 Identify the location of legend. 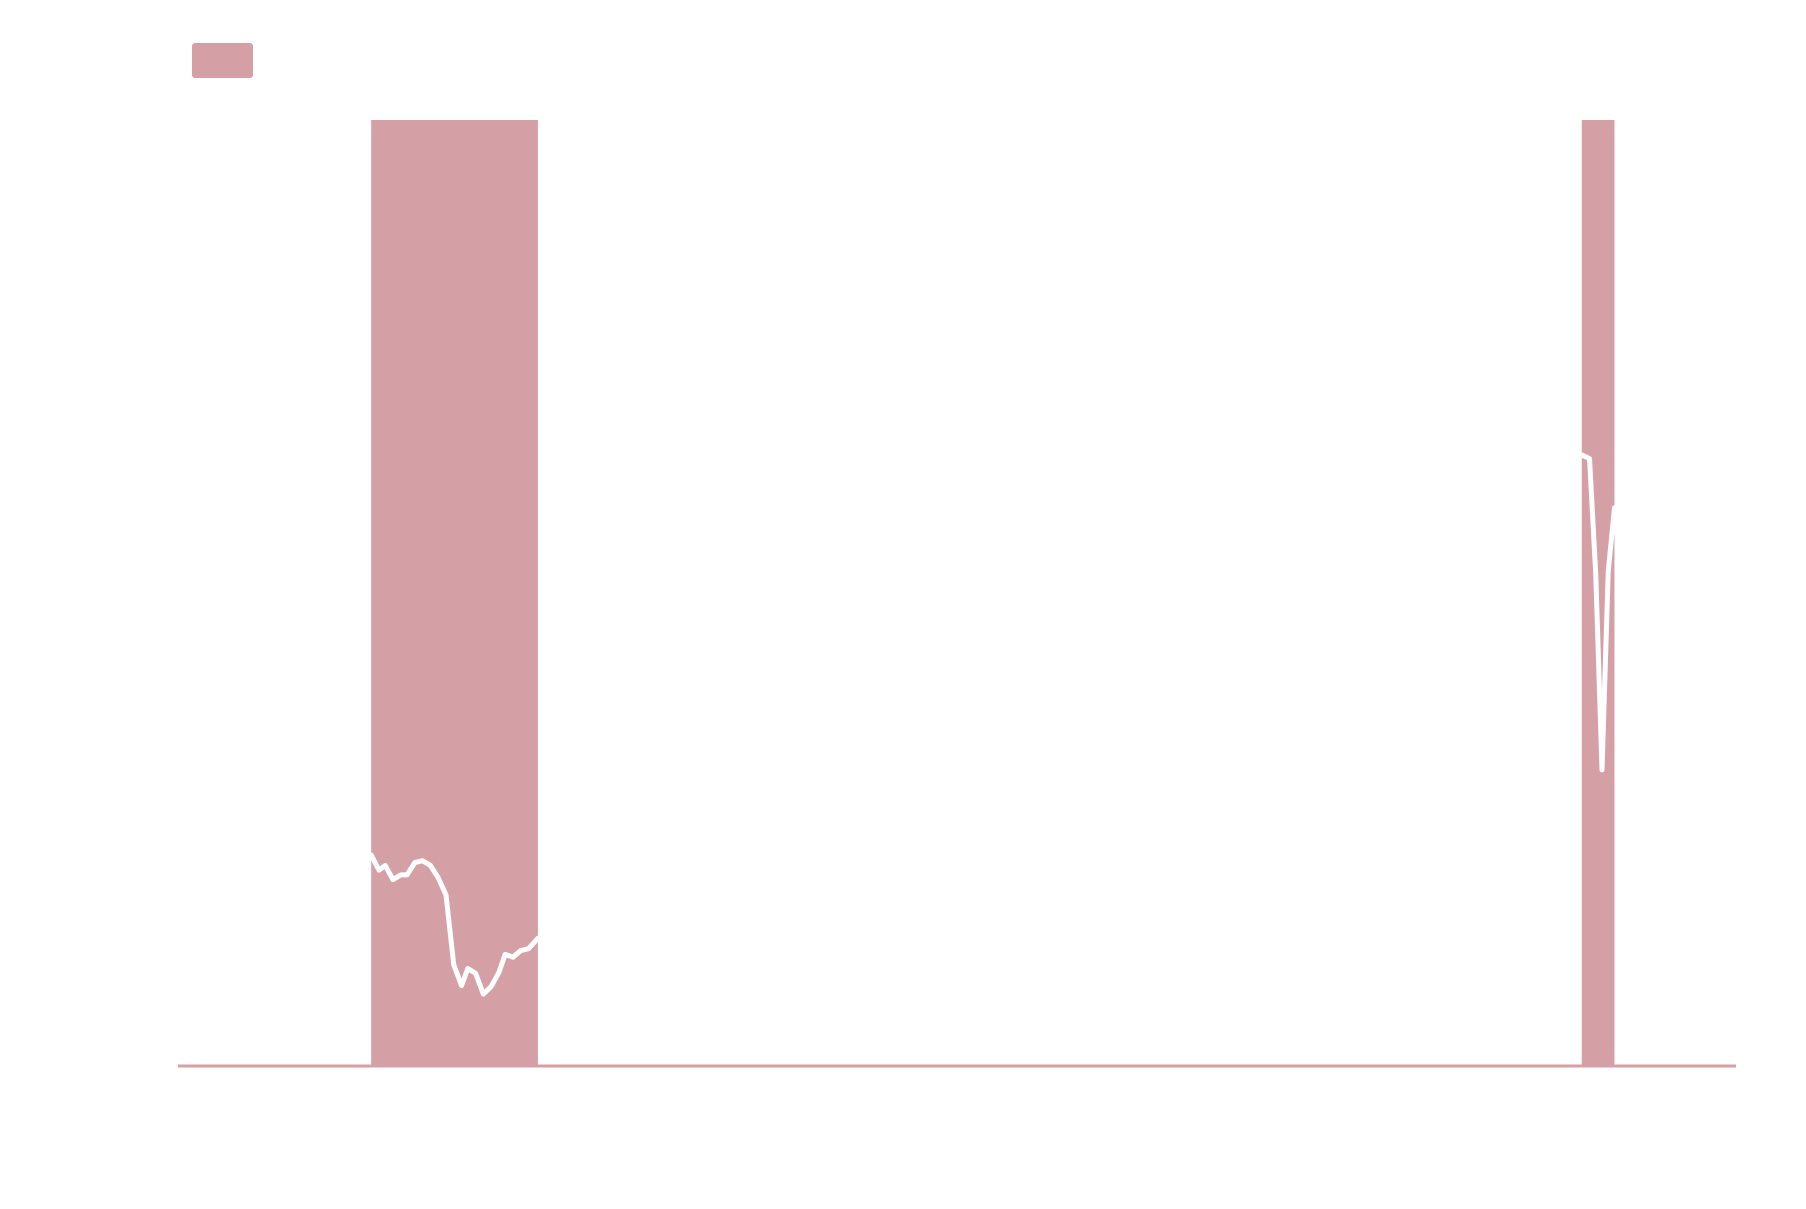
(222, 60).